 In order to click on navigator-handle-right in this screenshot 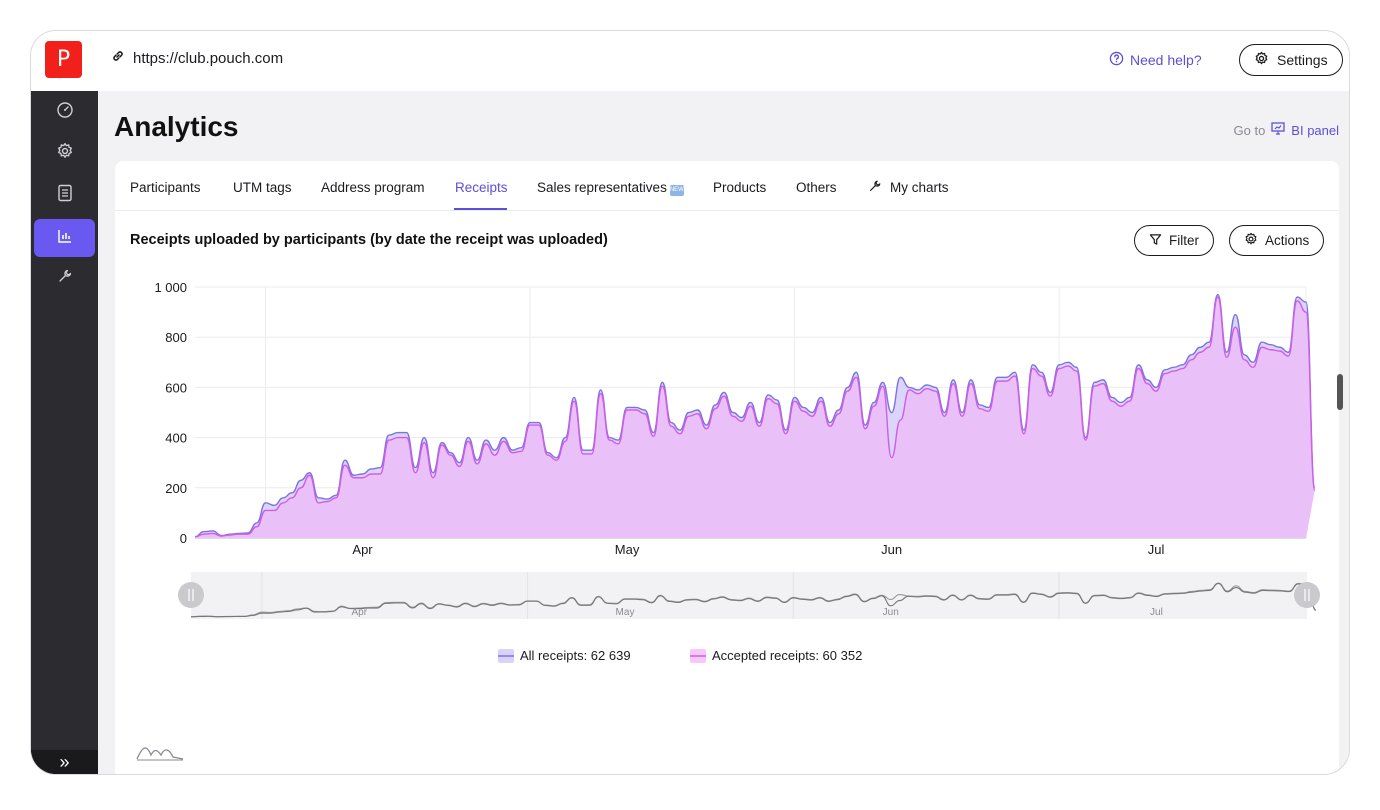, I will do `click(1307, 595)`.